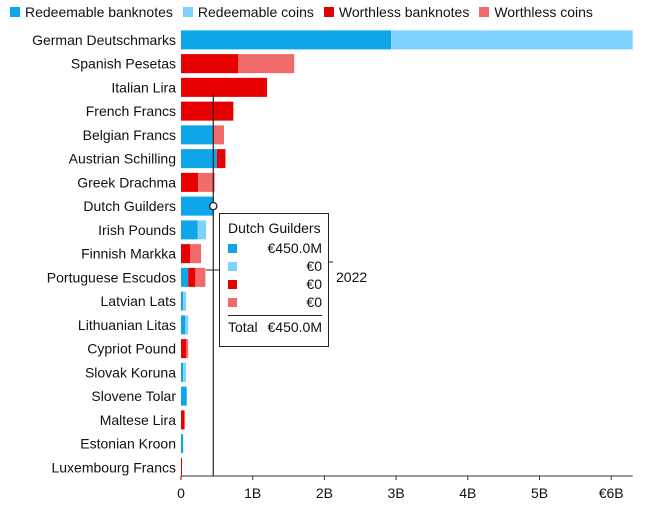  I want to click on legend-label: Redeemable banknotes, so click(99, 12).